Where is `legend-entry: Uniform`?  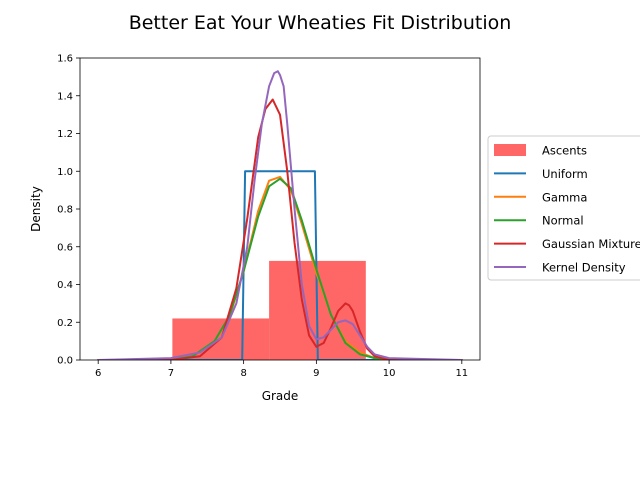
legend-entry: Uniform is located at coordinates (541, 174).